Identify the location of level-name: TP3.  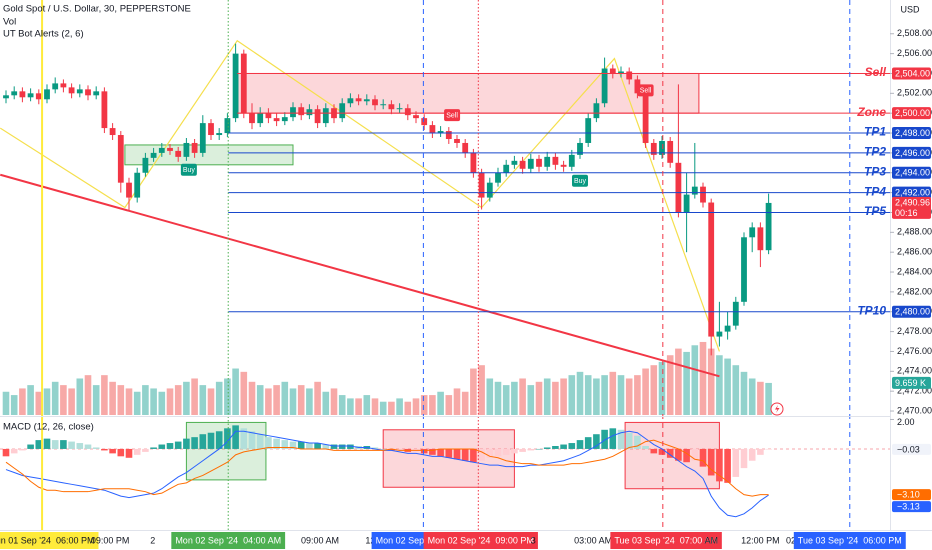
(875, 171).